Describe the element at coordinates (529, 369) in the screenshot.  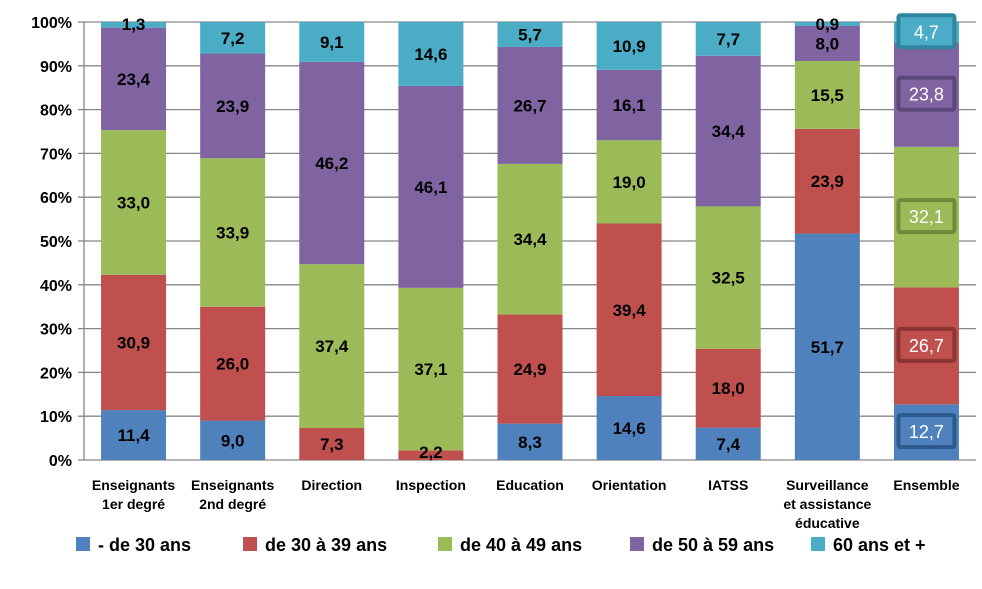
I see `data-label: 24,9` at that location.